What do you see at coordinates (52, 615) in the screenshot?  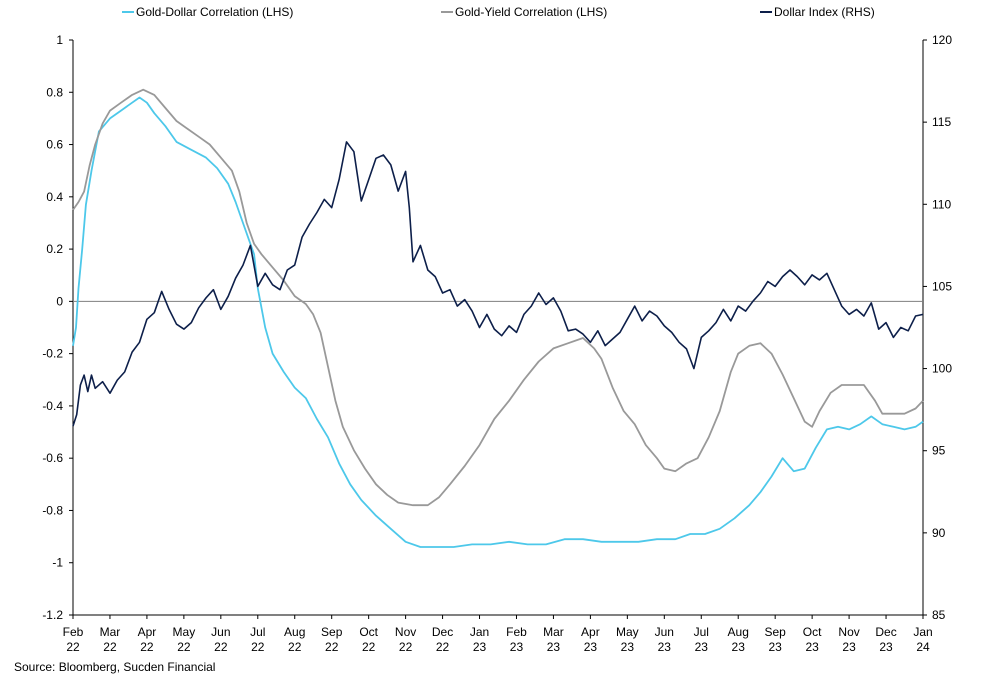 I see `left-tick-label: -1.2` at bounding box center [52, 615].